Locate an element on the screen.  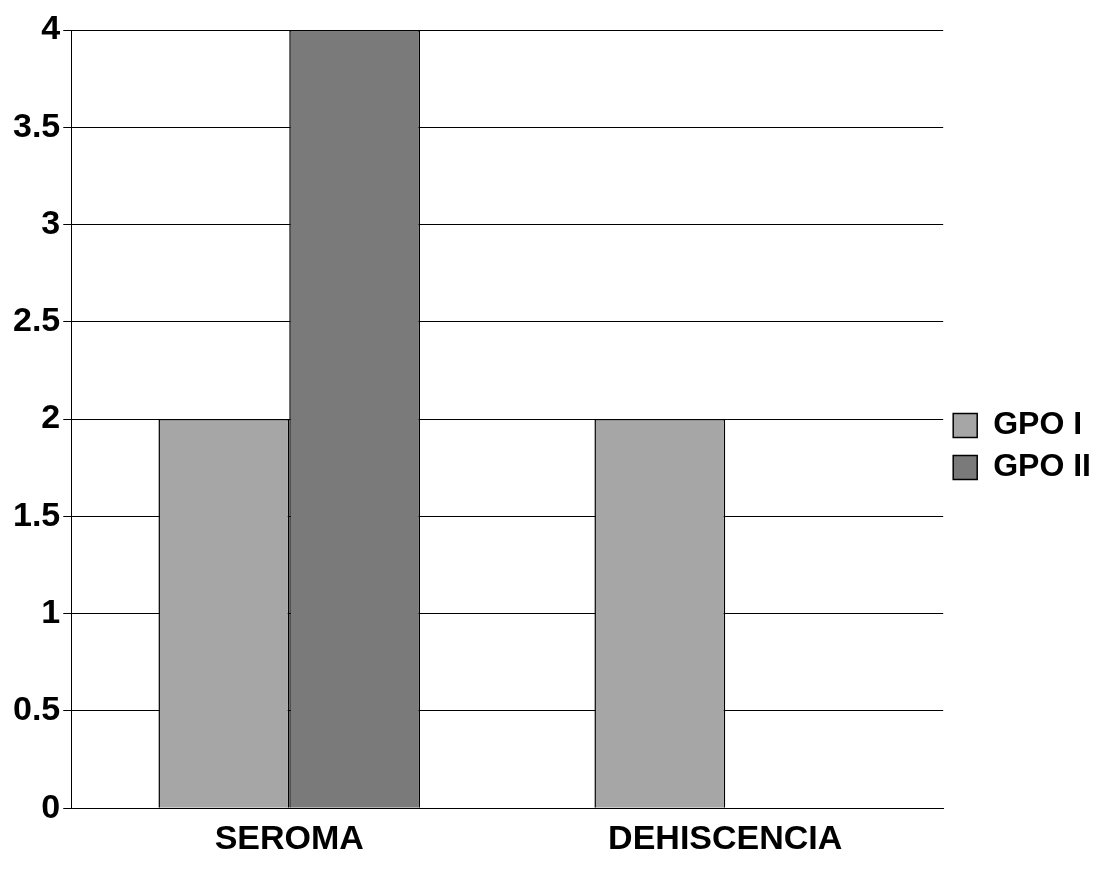
legend-label: GPO II is located at coordinates (1042, 465).